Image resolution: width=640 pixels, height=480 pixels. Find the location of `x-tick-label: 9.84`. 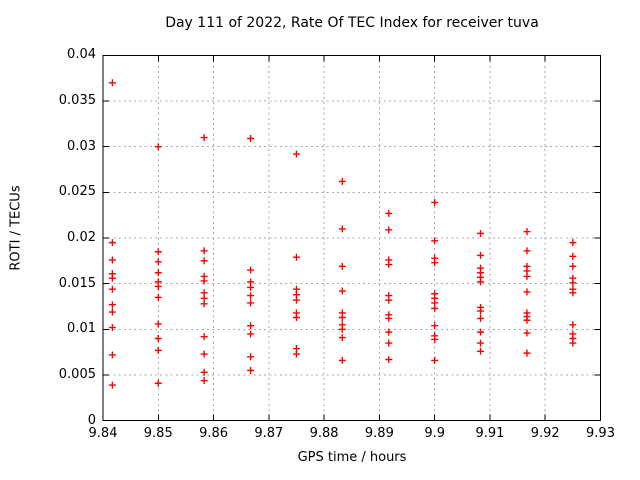

x-tick-label: 9.84 is located at coordinates (103, 433).